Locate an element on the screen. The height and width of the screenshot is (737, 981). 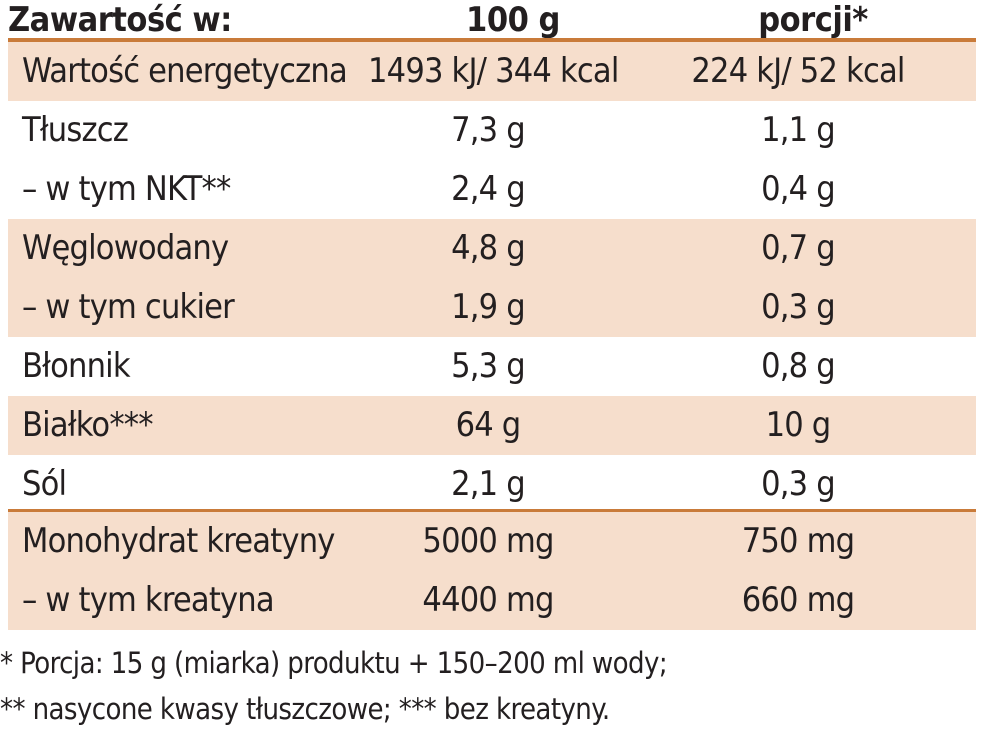
row-value-portion: 0,4 g is located at coordinates (798, 189).